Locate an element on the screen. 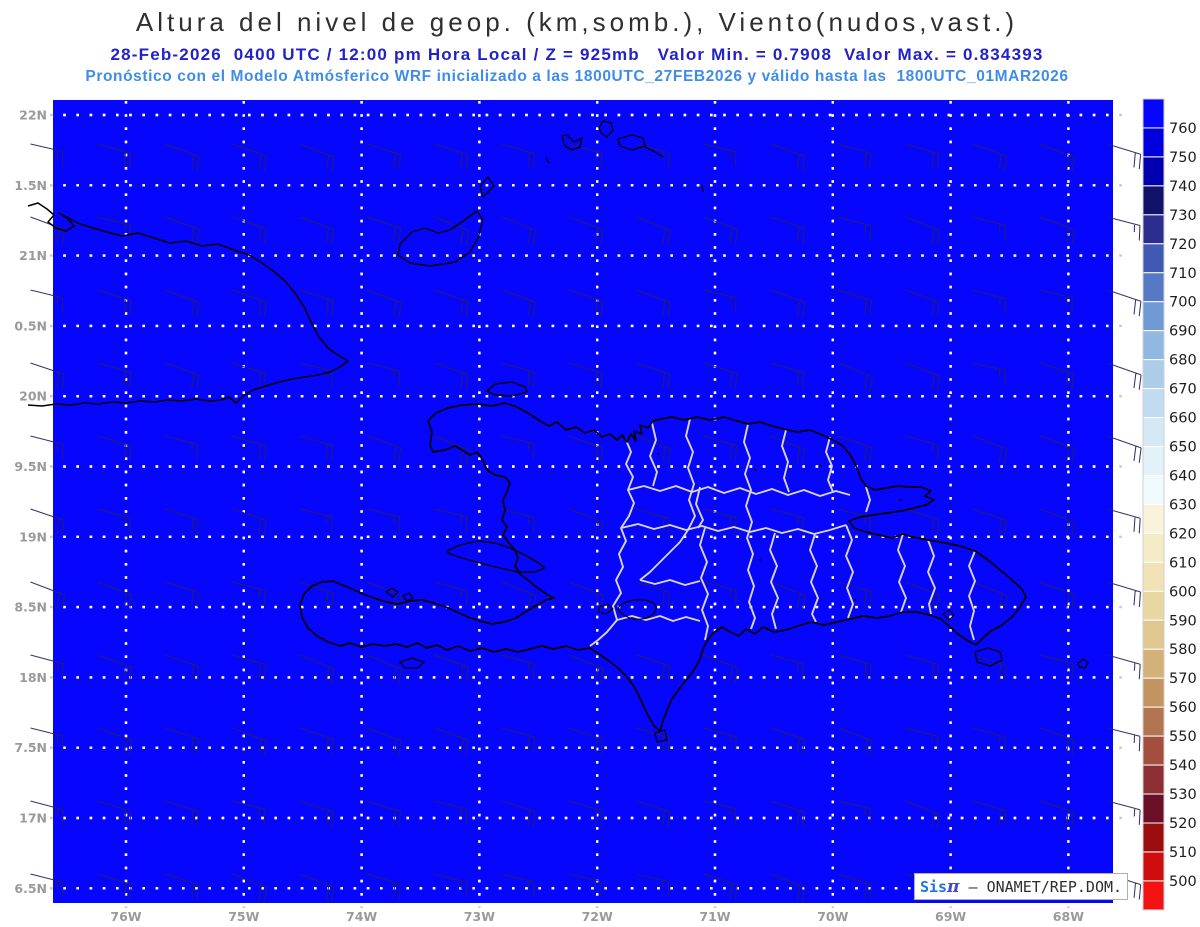 The width and height of the screenshot is (1200, 927). y-axis-label: 22N is located at coordinates (33, 115).